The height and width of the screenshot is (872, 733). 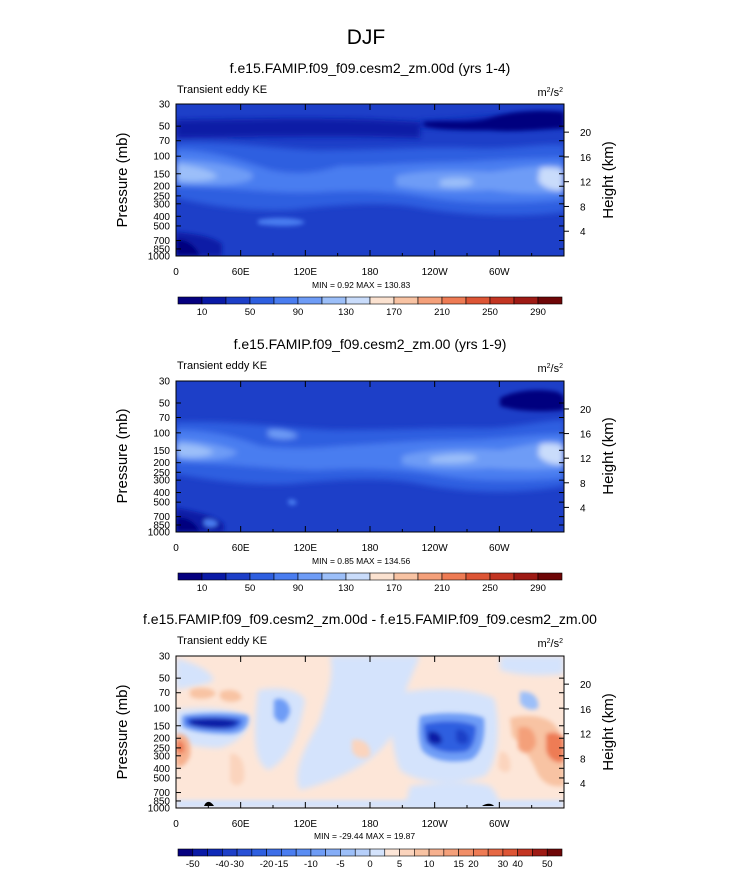 What do you see at coordinates (161, 769) in the screenshot?
I see `y-tick-label: 400` at bounding box center [161, 769].